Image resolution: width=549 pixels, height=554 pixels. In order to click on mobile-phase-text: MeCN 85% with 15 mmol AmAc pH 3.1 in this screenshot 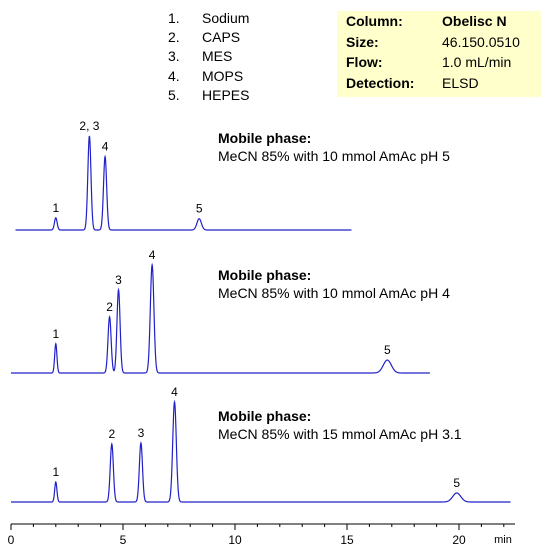, I will do `click(340, 434)`.